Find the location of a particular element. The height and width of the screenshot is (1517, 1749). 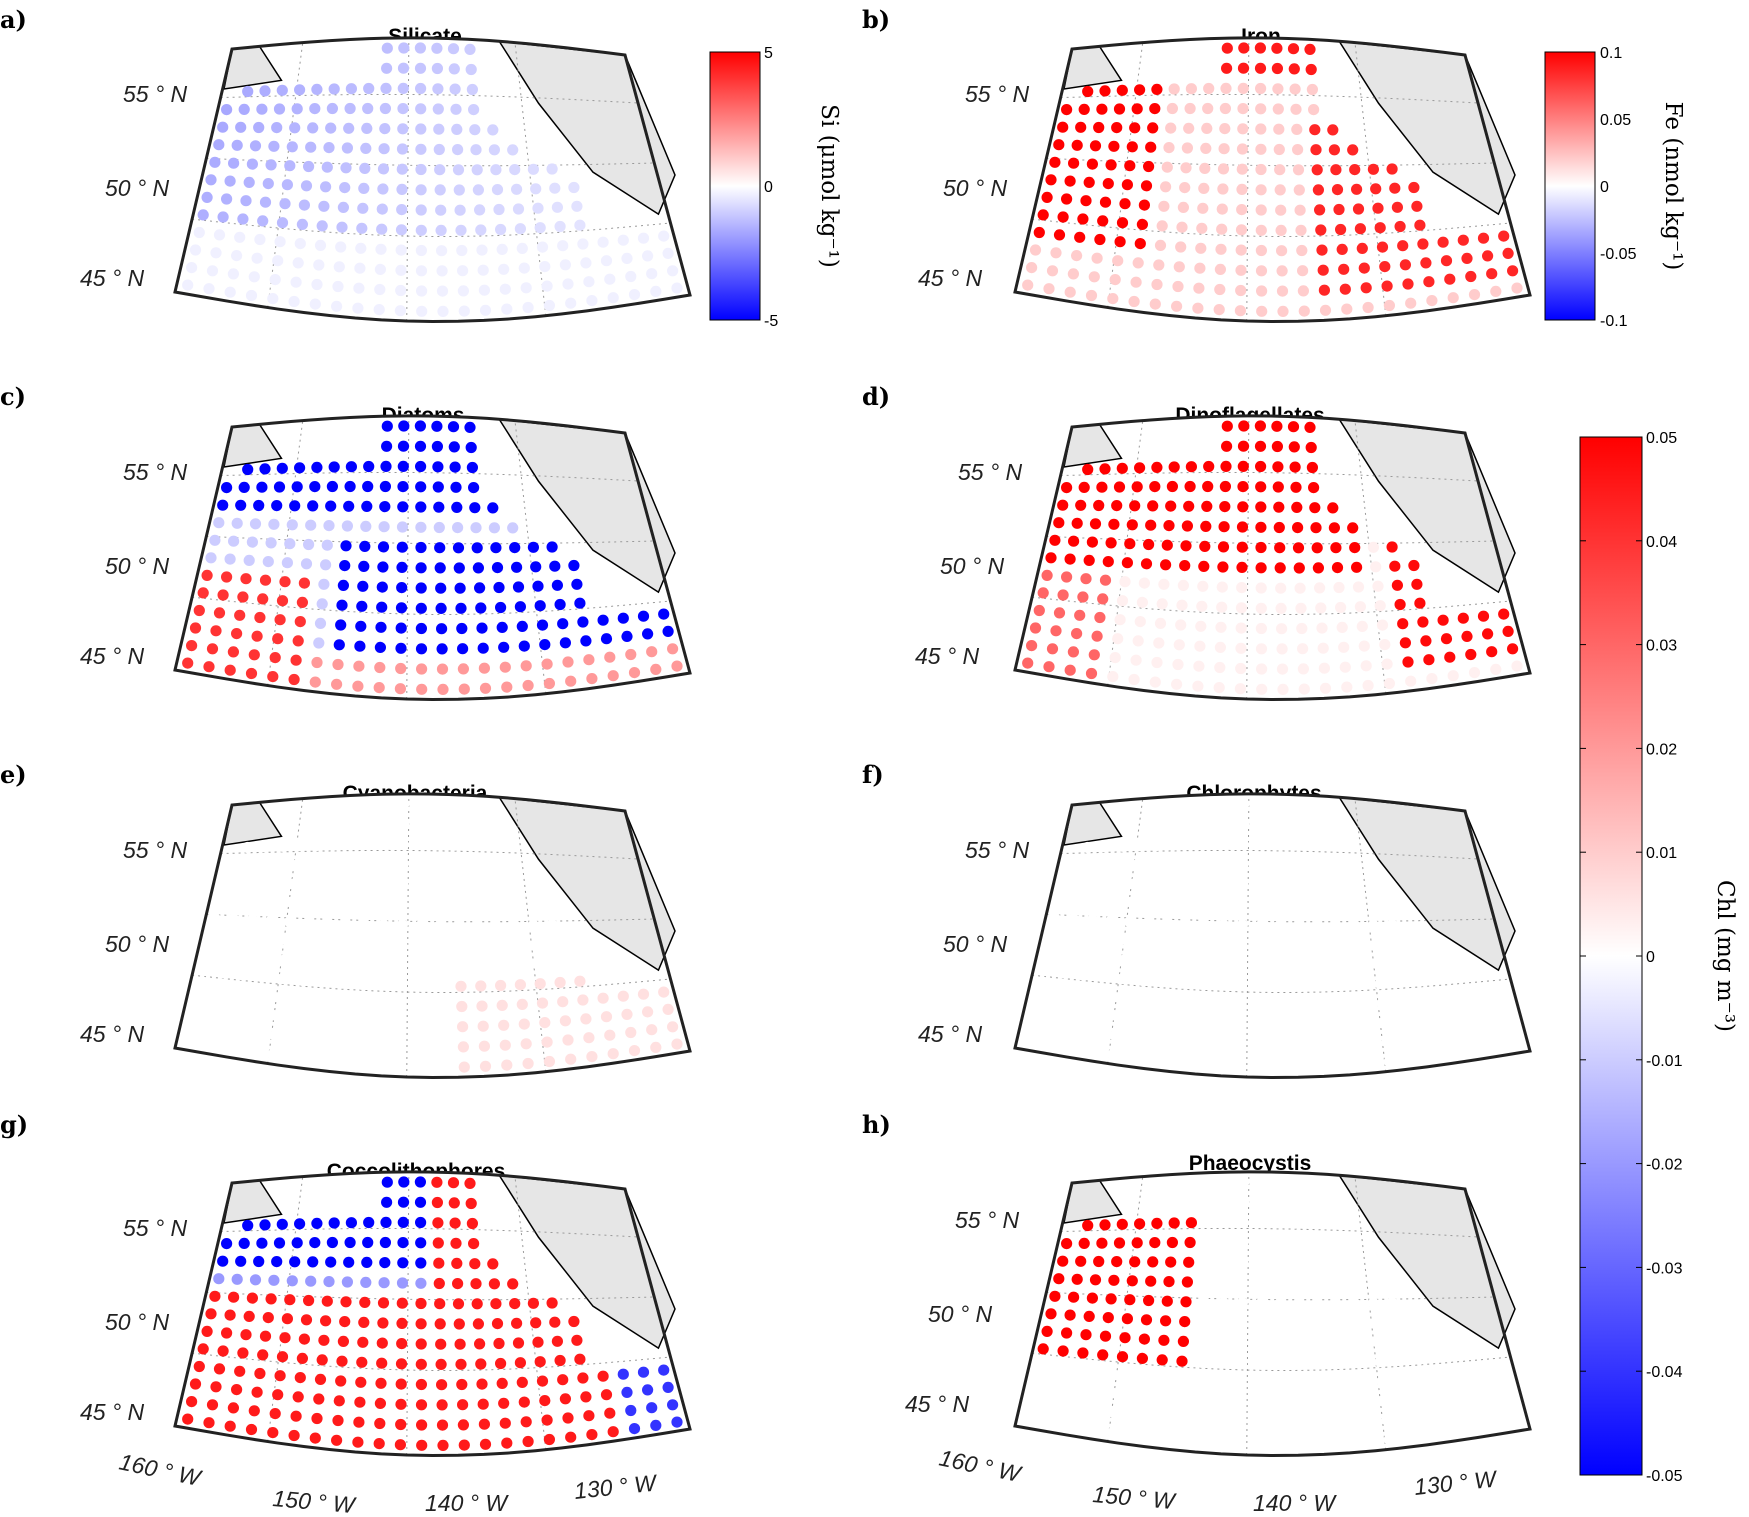

map-frame is located at coordinates (1272, 180).